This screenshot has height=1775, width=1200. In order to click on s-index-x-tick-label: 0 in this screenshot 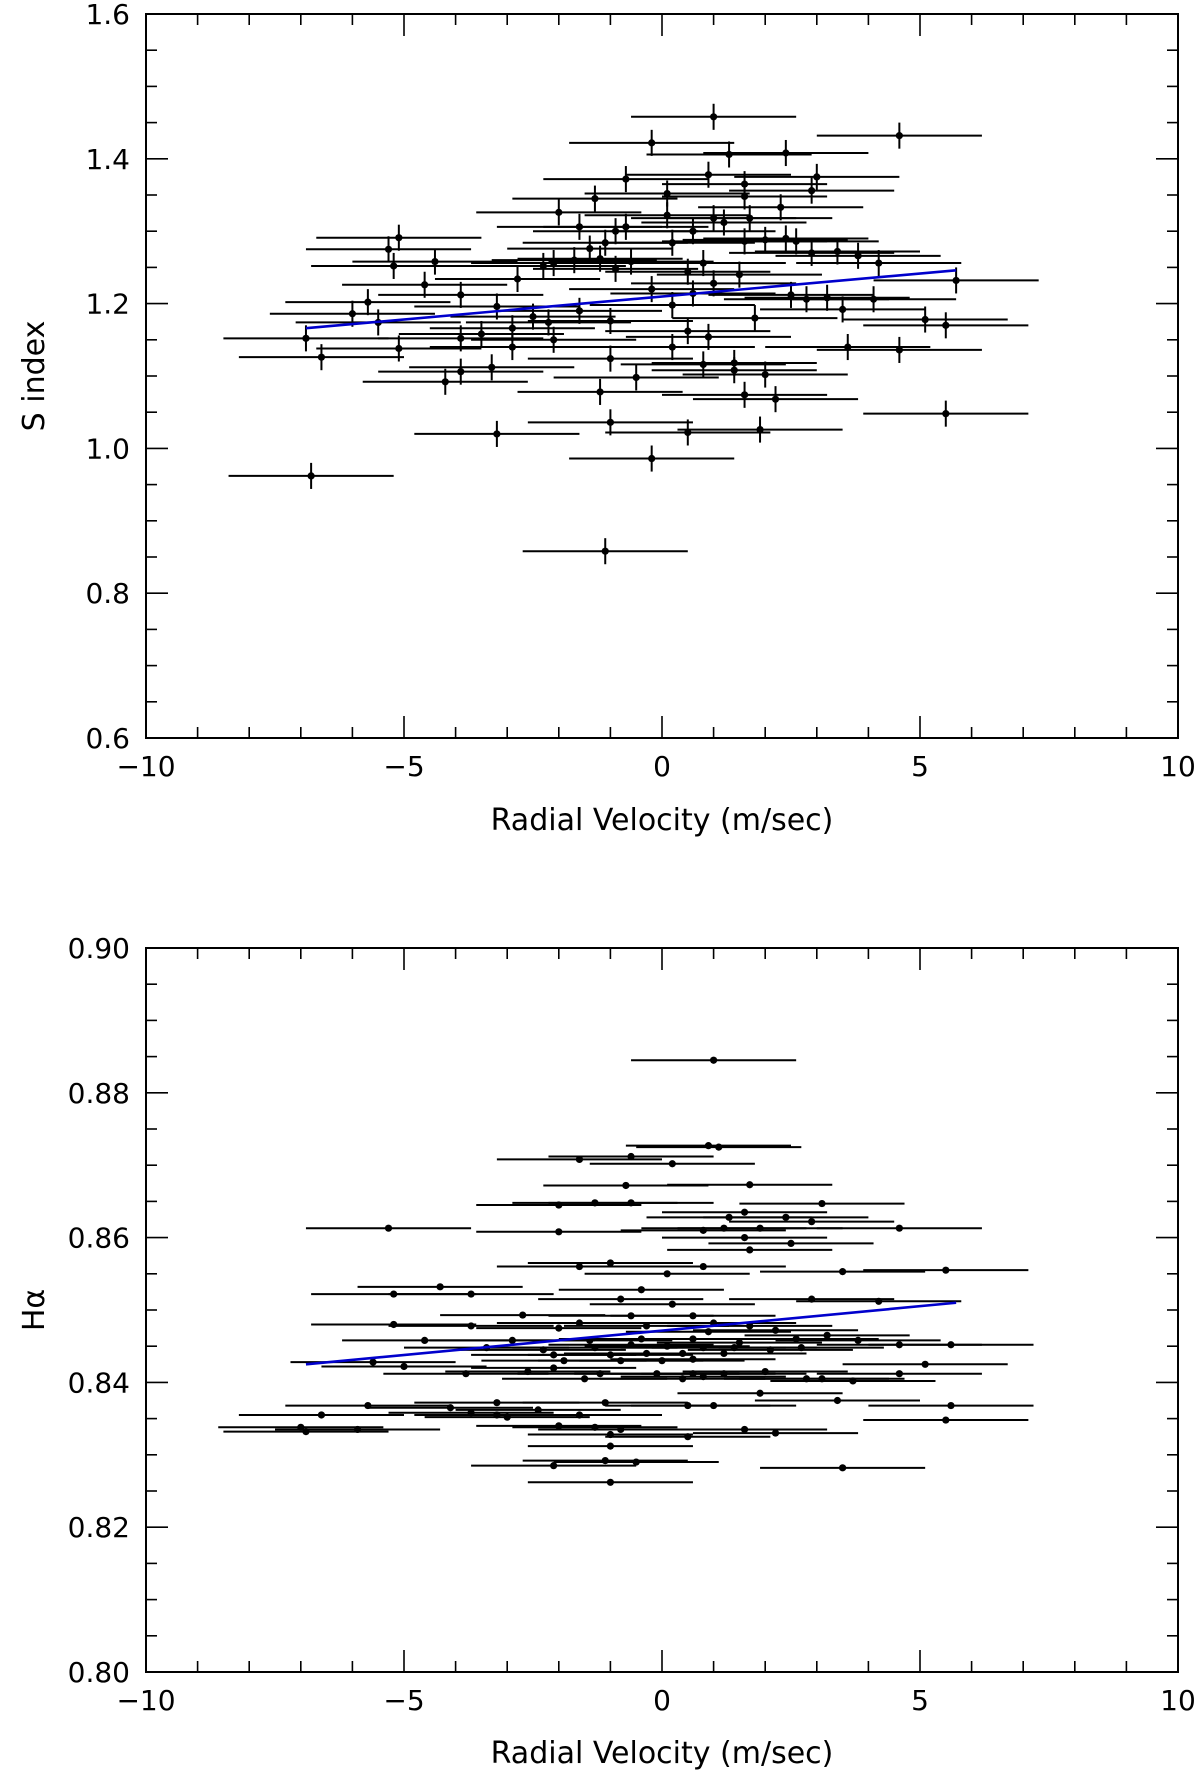, I will do `click(662, 766)`.